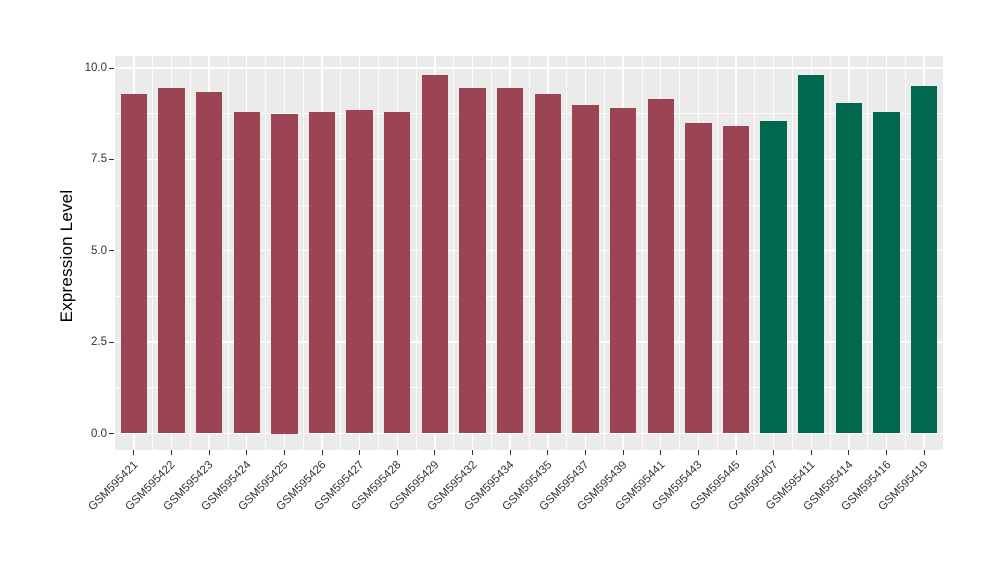 The image size is (1000, 580). What do you see at coordinates (99, 342) in the screenshot?
I see `y-tick-label: 2.5` at bounding box center [99, 342].